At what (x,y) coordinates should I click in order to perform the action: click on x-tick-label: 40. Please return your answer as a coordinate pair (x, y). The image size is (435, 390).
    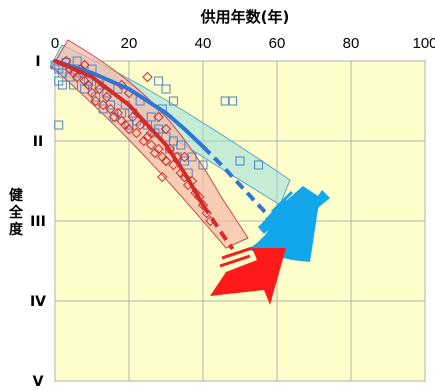
    Looking at the image, I should click on (203, 43).